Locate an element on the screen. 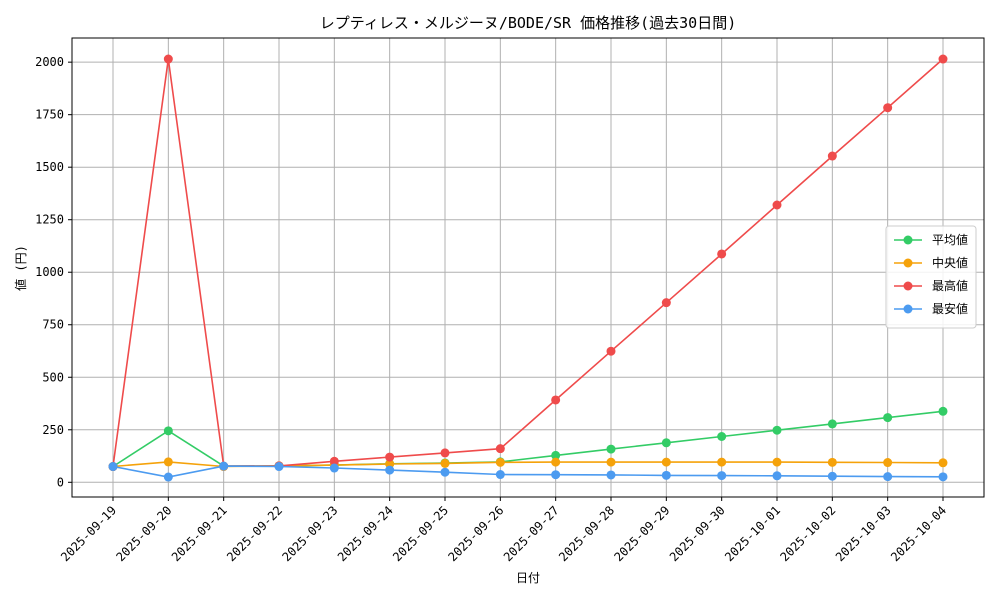  x-tick-label: 2025-09-27 is located at coordinates (531, 533).